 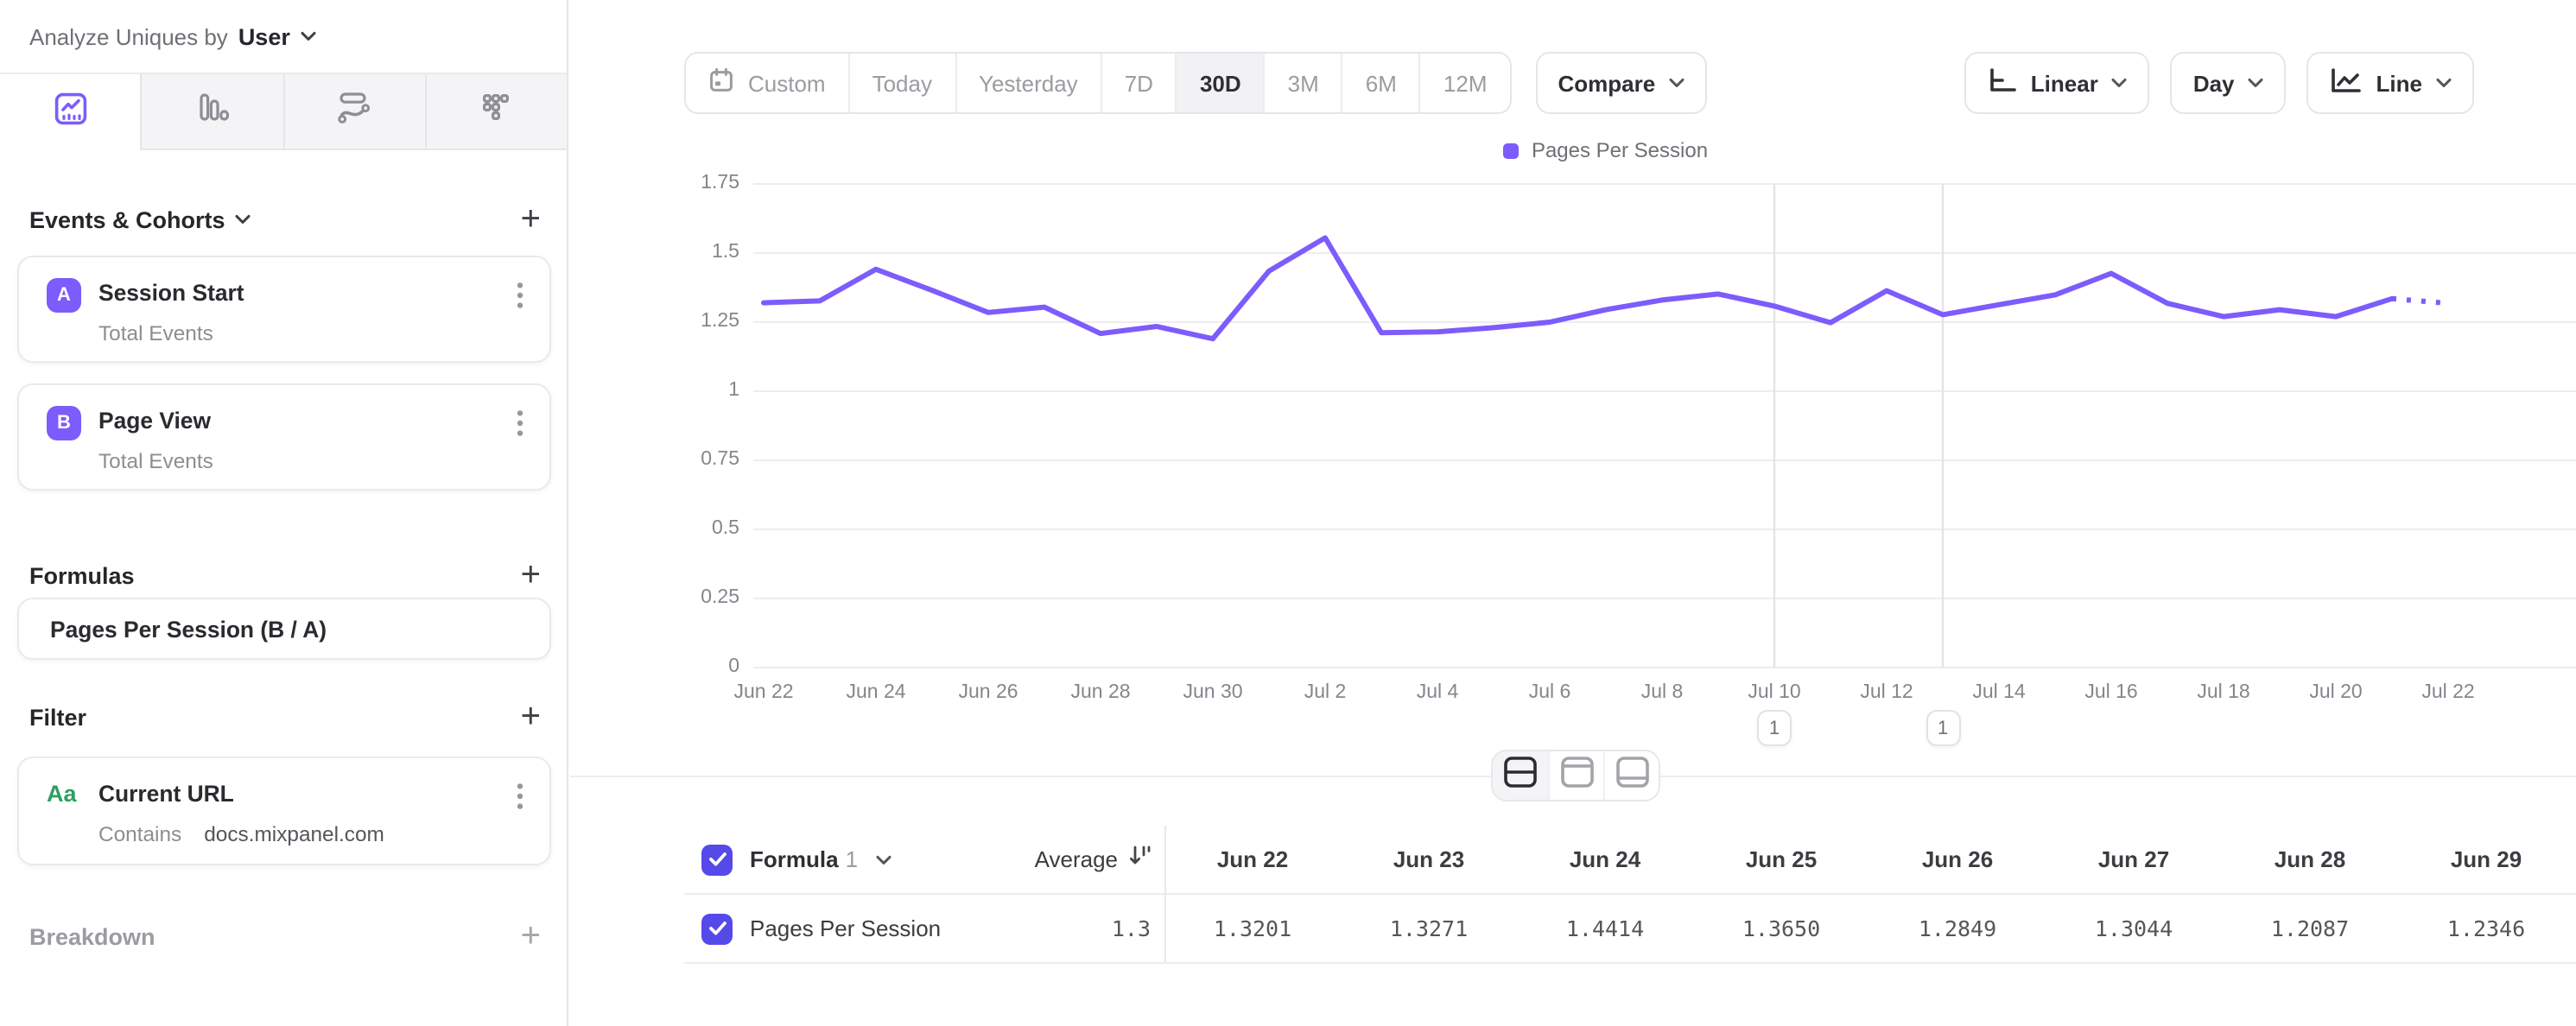 I want to click on layout-toggle-table-only, so click(x=1631, y=776).